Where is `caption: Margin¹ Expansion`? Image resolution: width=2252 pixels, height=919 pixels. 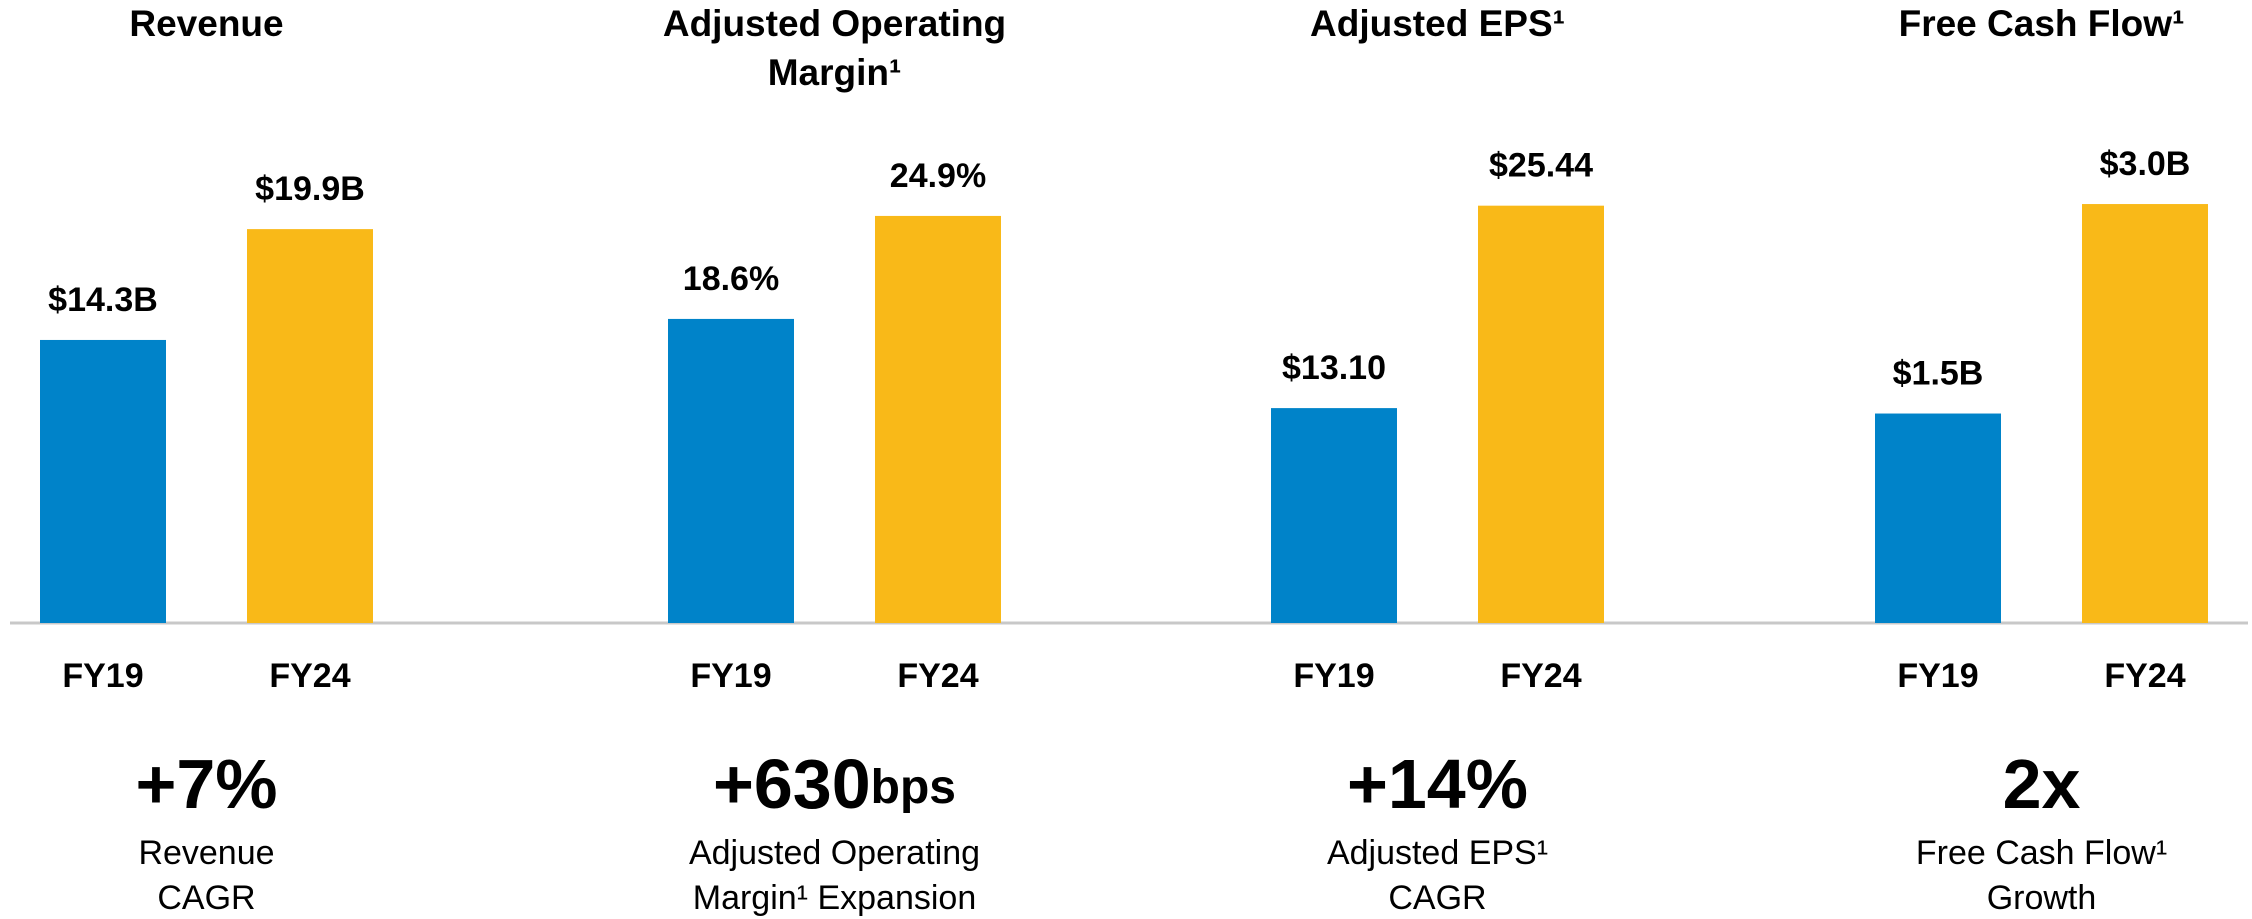
caption: Margin¹ Expansion is located at coordinates (834, 898).